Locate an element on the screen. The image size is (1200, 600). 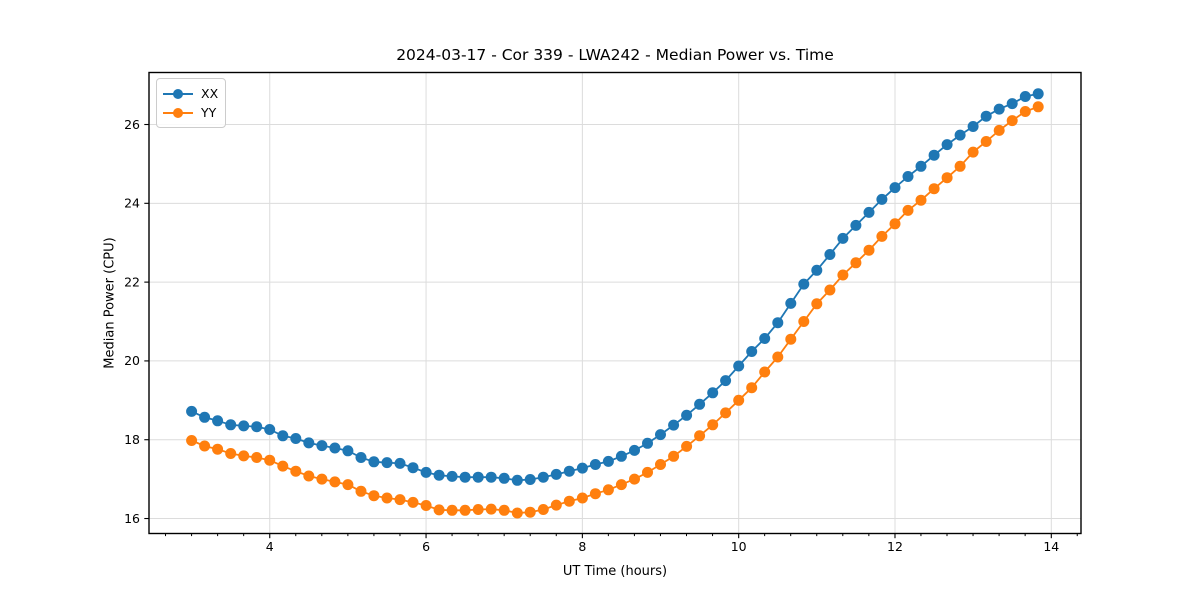
y-axis-label: Median Power (CPU) is located at coordinates (110, 303).